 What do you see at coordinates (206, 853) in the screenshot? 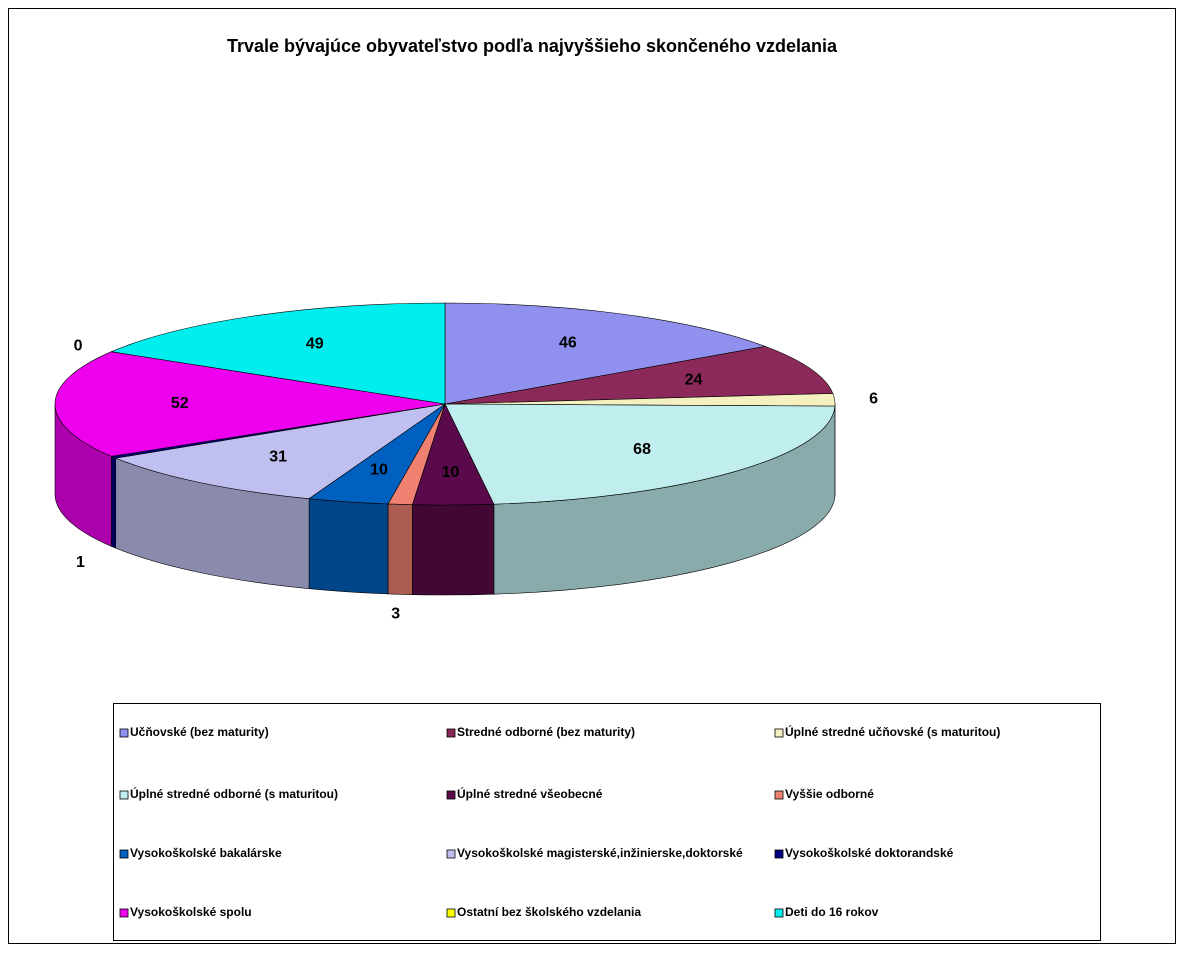
I see `legend-label: Vysokoškolské bakalárske` at bounding box center [206, 853].